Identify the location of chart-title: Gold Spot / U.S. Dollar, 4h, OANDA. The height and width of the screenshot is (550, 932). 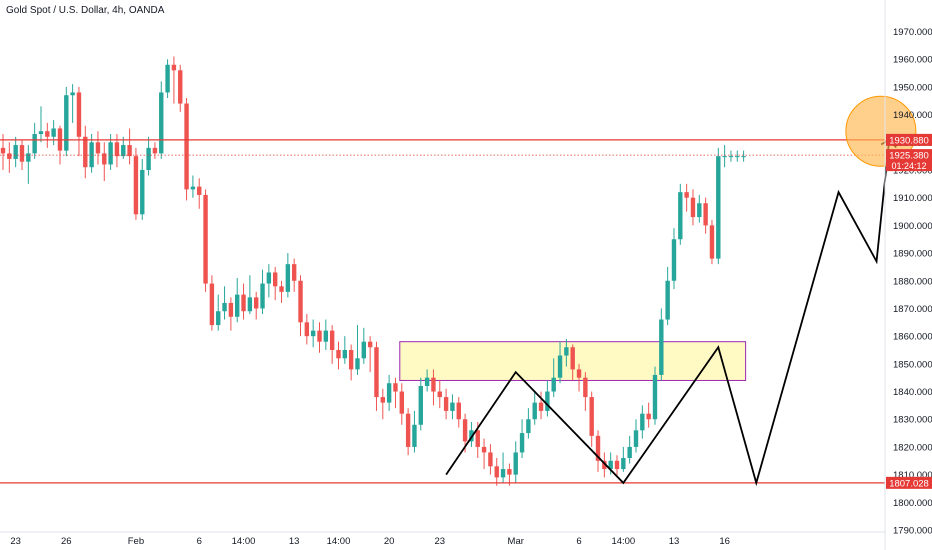
(85, 10).